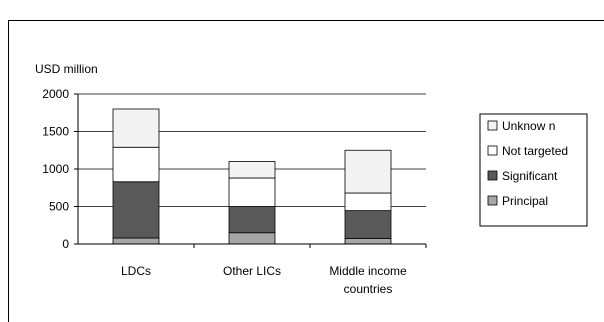 The height and width of the screenshot is (322, 604). What do you see at coordinates (55, 169) in the screenshot?
I see `y-tick-label: 1000` at bounding box center [55, 169].